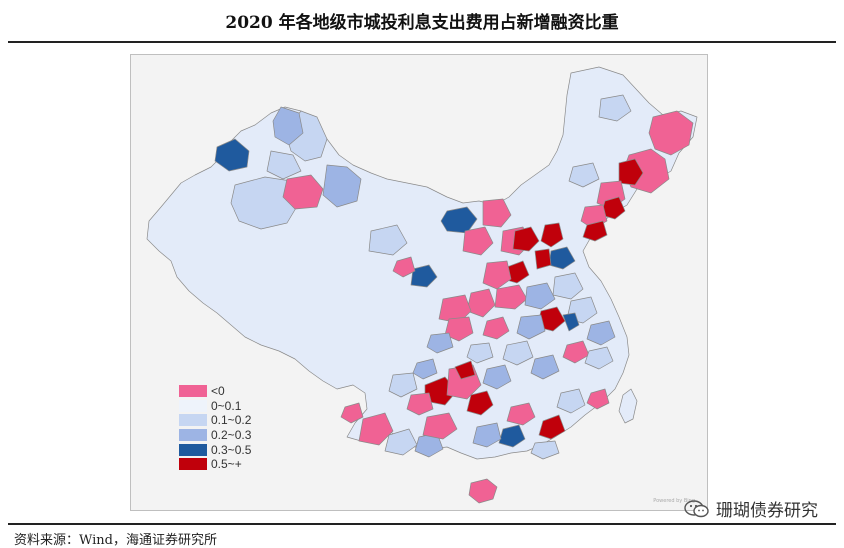 The image size is (844, 548). What do you see at coordinates (422, 22) in the screenshot?
I see `page-title: 2020 年各地级市城投利息支出费用占新增融资比重` at bounding box center [422, 22].